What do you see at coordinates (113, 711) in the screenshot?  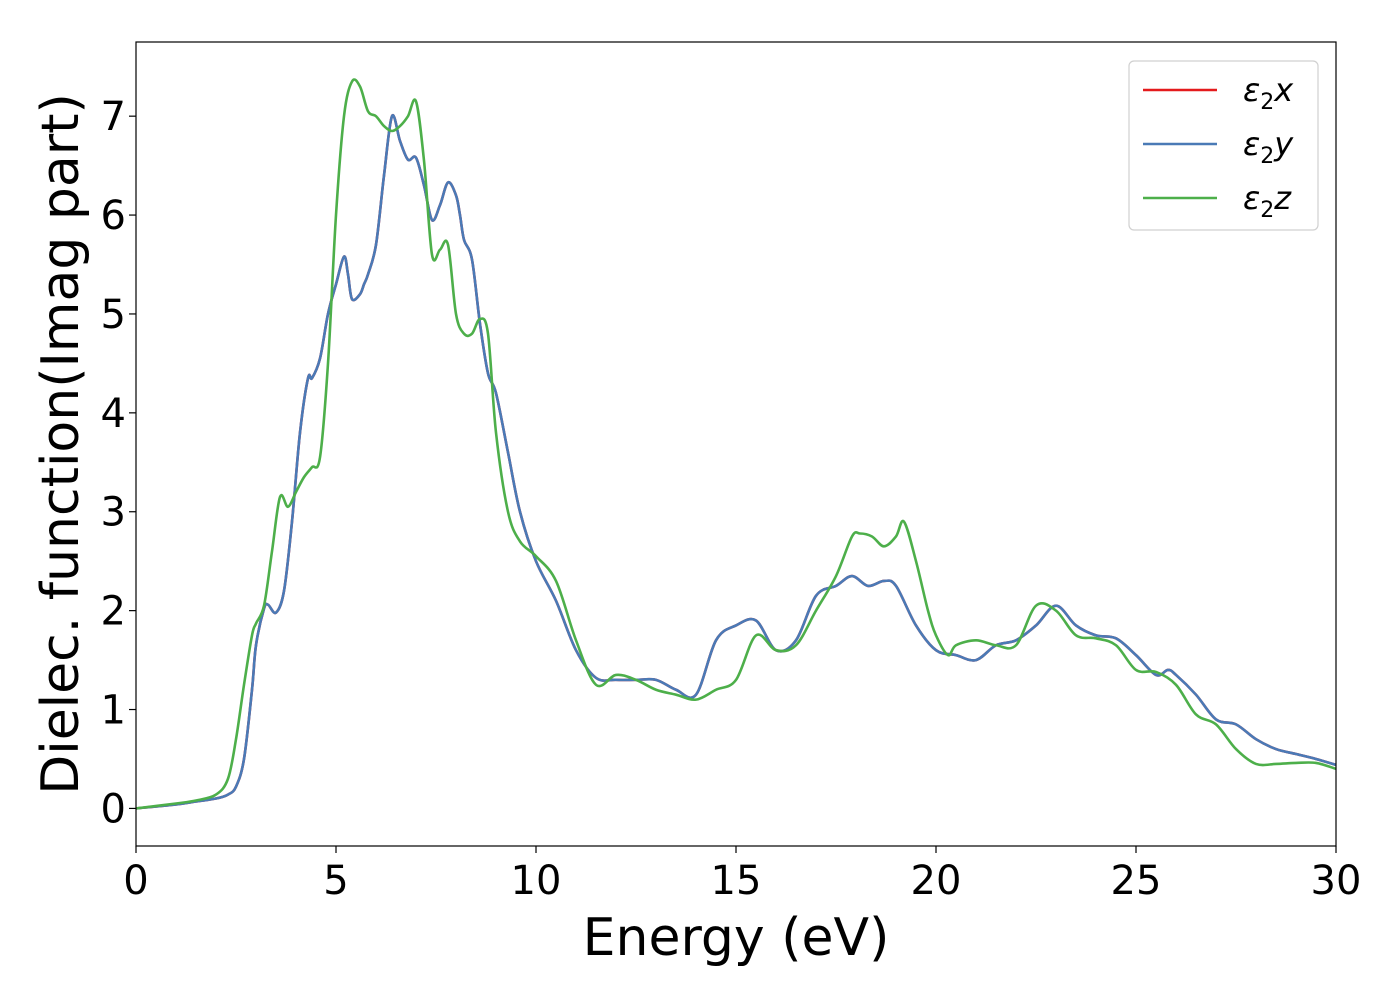 I see `y-tick-label: 1` at bounding box center [113, 711].